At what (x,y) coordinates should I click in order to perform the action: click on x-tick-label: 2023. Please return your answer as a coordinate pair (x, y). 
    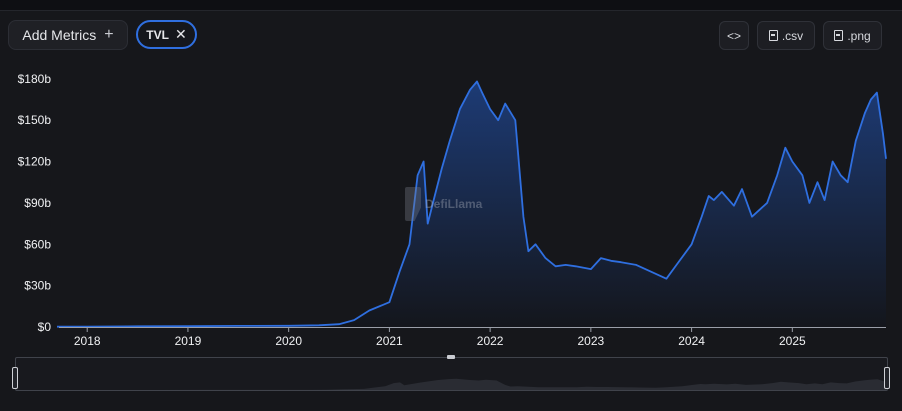
    Looking at the image, I should click on (591, 341).